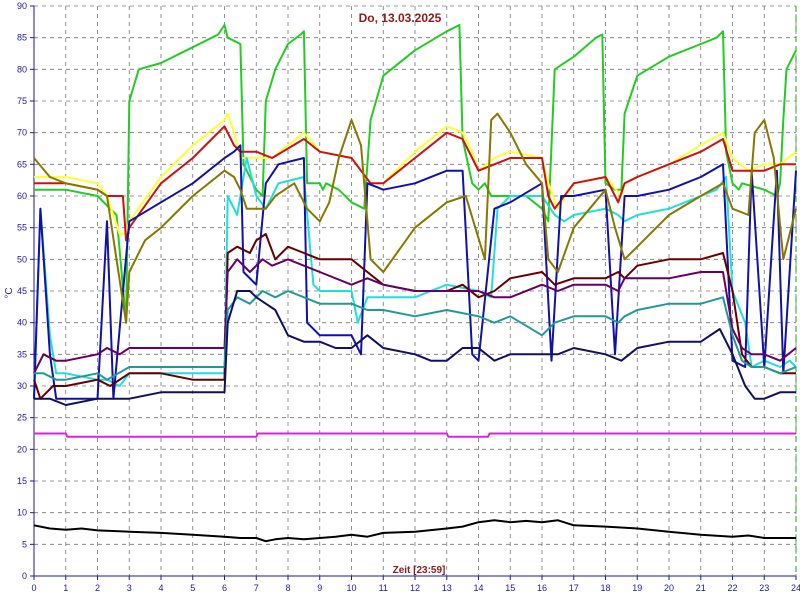 The image size is (800, 605). I want to click on x-tick-label: 24, so click(795, 588).